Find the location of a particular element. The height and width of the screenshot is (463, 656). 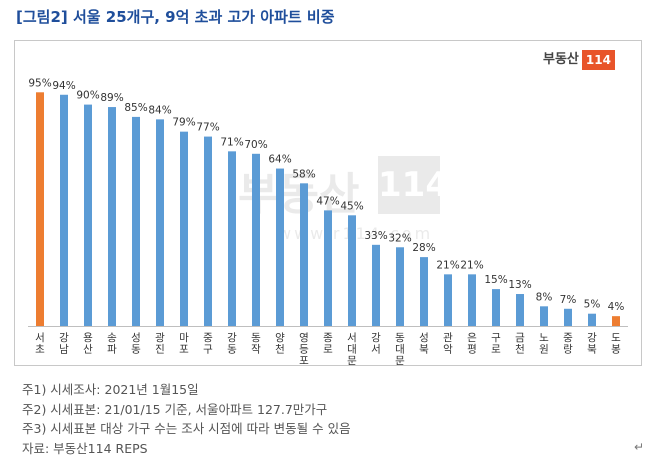

value-label-송파: 89% is located at coordinates (111, 98).